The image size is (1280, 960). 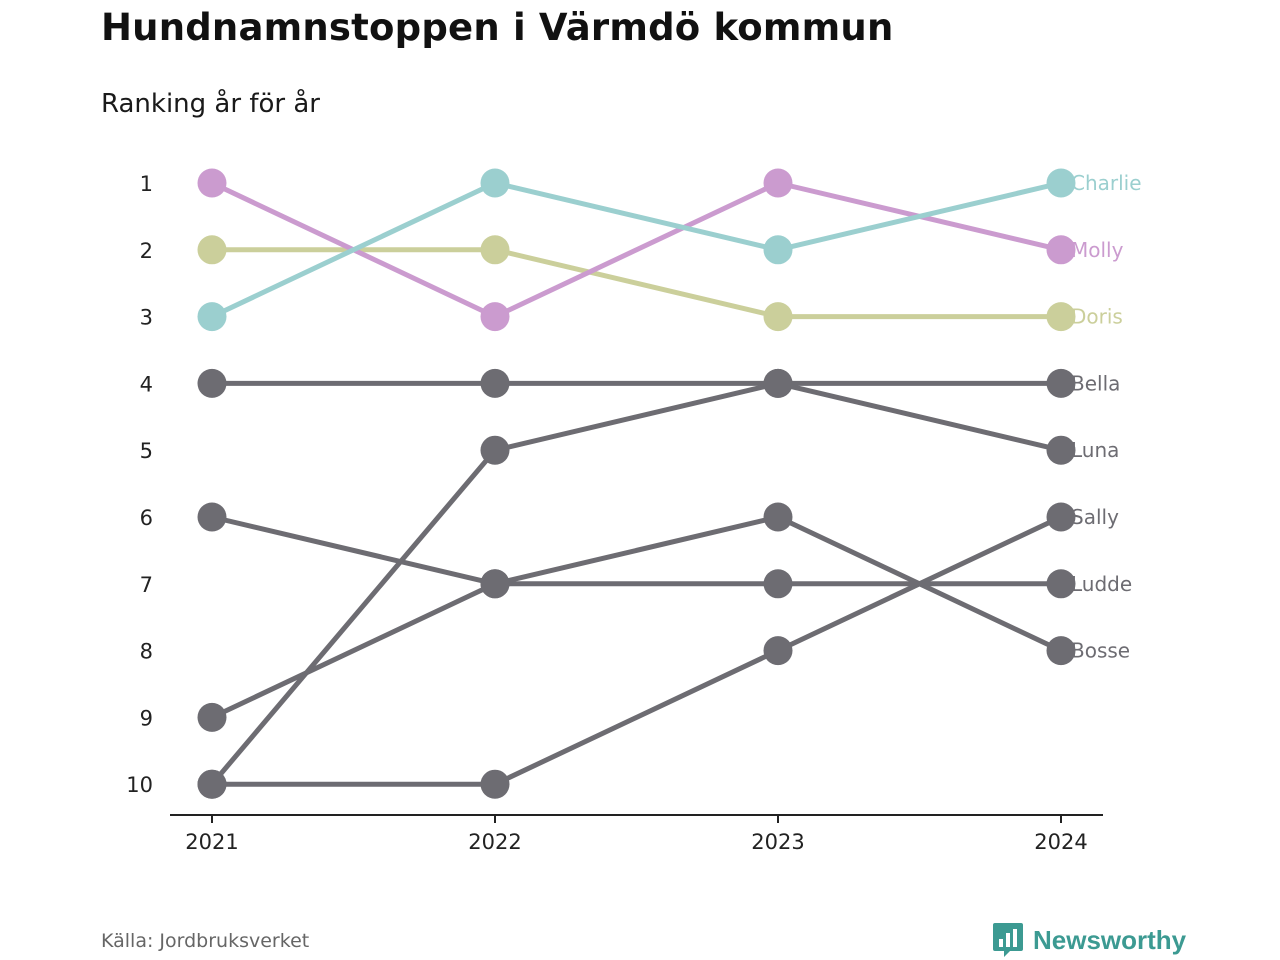 What do you see at coordinates (1061, 584) in the screenshot?
I see `point-ludde-2024` at bounding box center [1061, 584].